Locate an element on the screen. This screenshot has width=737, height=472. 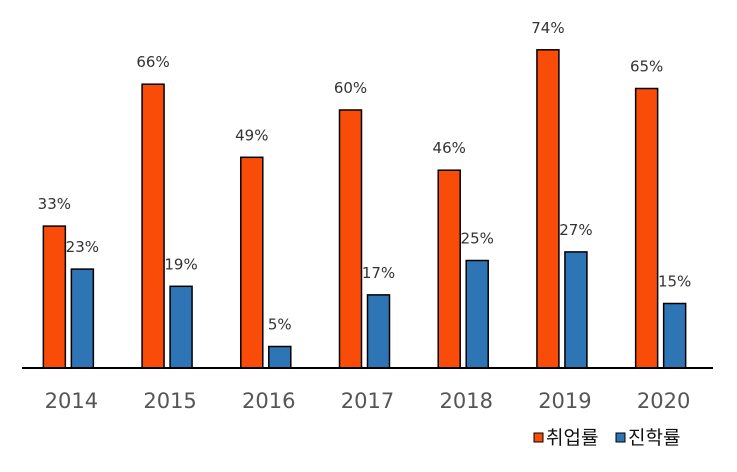
x-tick-label: 2015 is located at coordinates (169, 401).